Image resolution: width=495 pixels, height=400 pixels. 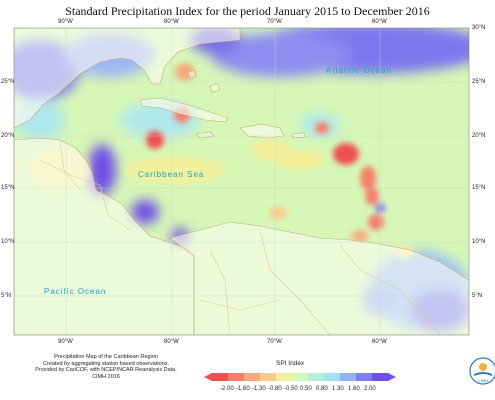 I want to click on legend-label: -1.30, so click(x=259, y=389).